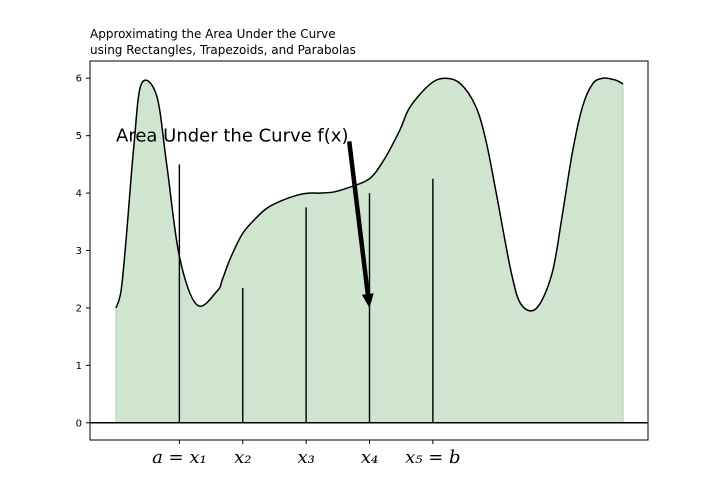  What do you see at coordinates (232, 136) in the screenshot?
I see `annotation-label: Area Under the Curve f(x)` at bounding box center [232, 136].